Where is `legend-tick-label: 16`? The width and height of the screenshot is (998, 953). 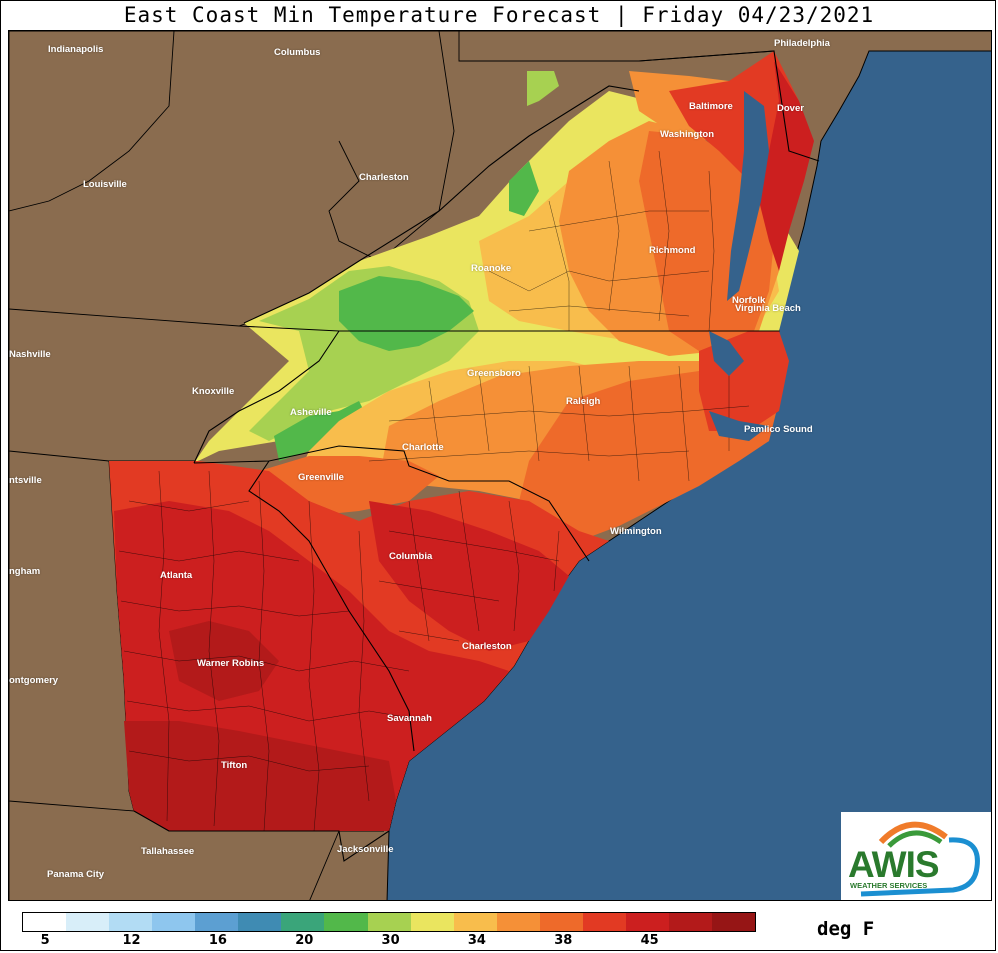 legend-tick-label: 16 is located at coordinates (217, 940).